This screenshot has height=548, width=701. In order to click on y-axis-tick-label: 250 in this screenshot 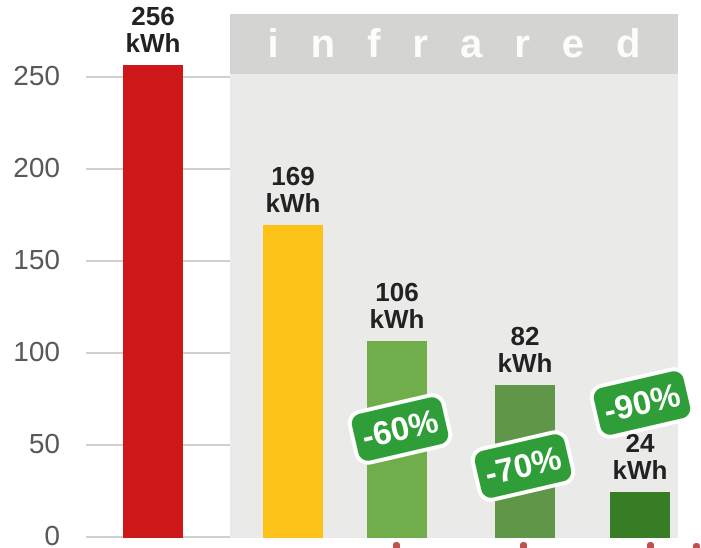, I will do `click(36, 75)`.